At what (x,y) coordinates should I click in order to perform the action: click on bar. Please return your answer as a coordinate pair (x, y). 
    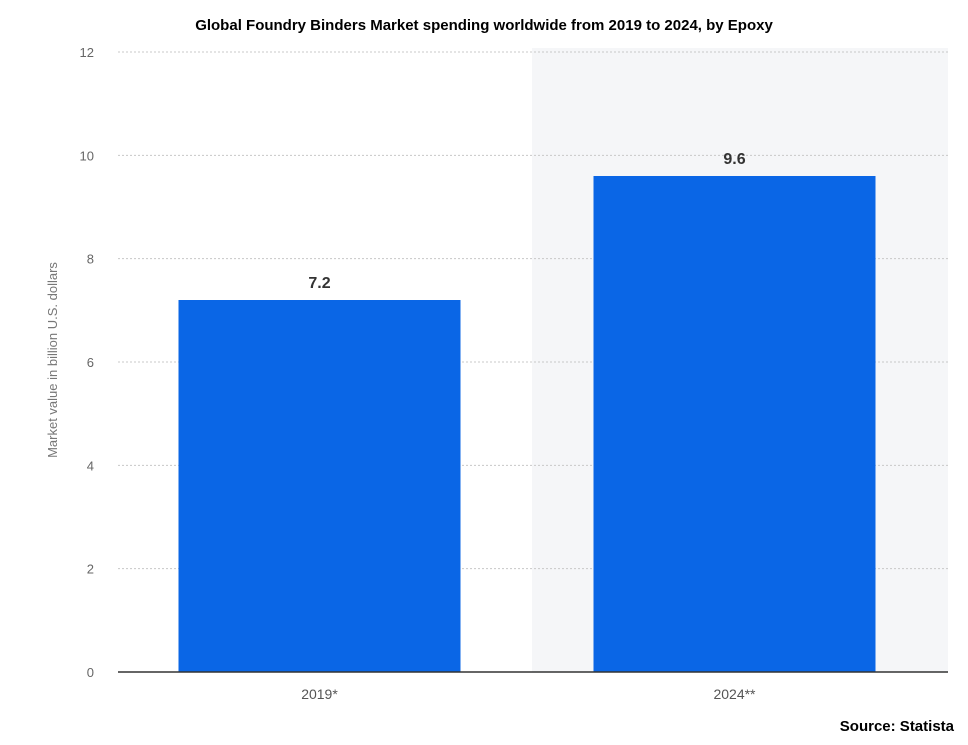
    Looking at the image, I should click on (319, 486).